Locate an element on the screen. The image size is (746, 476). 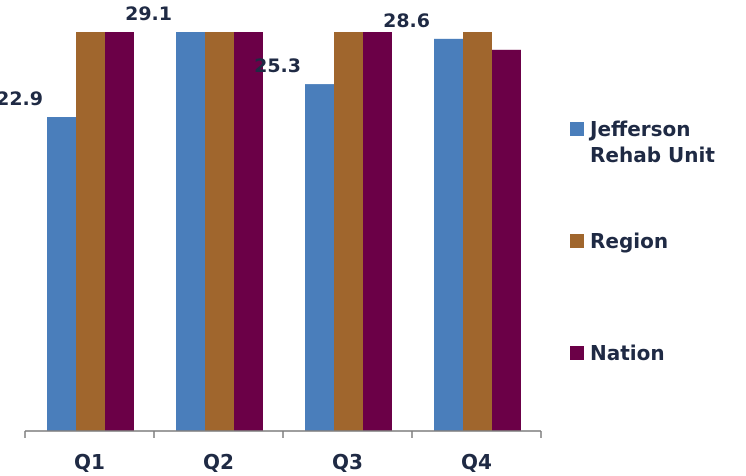
legend-item-jefferson-rehab-unit: Jefferson Rehab Unit is located at coordinates (655, 142).